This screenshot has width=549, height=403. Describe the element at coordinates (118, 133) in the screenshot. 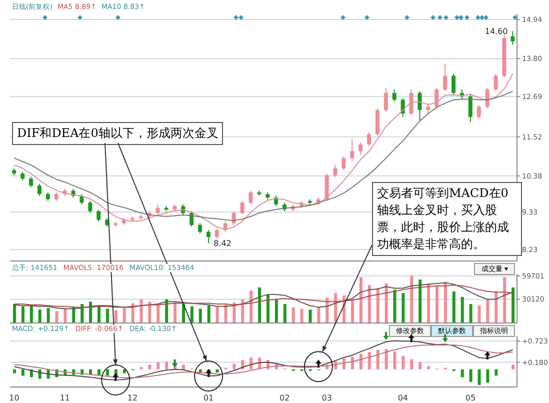

I see `annotation: DIF和DEA在0轴以下，形成两次金叉` at that location.